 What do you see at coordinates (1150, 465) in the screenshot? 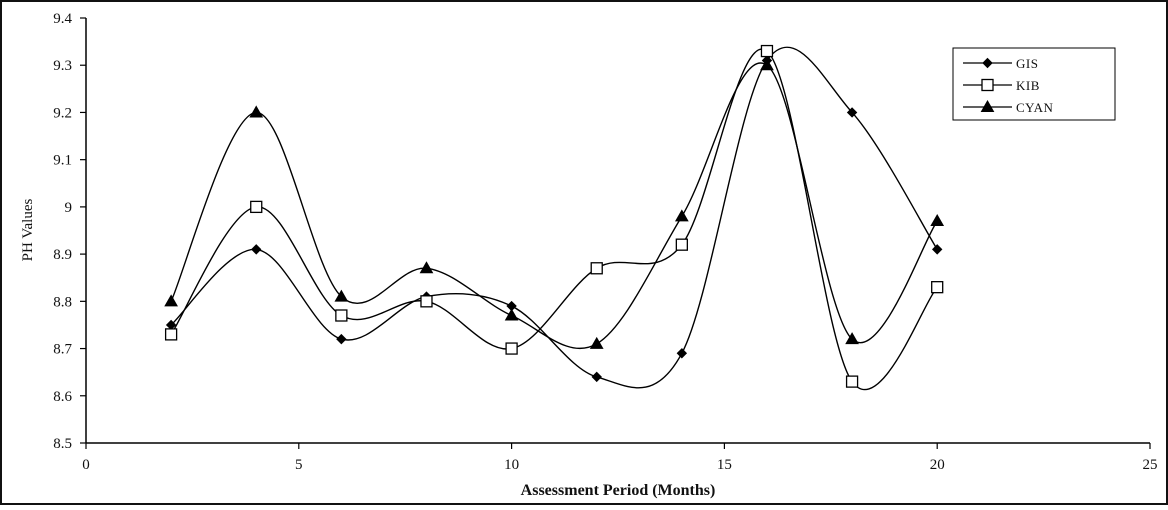
I see `x-tick-label: 25` at bounding box center [1150, 465].